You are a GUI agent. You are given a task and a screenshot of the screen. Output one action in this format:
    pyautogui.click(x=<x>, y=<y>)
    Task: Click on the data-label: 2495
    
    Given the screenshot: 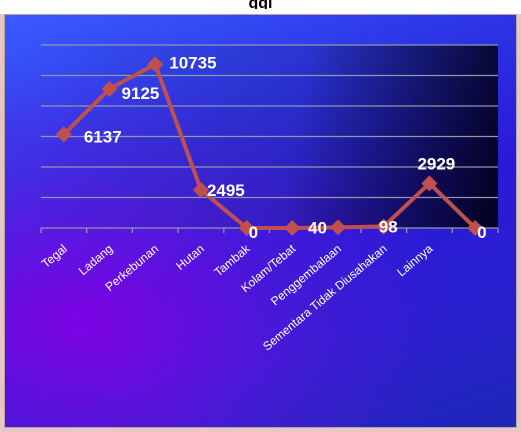 What is the action you would take?
    pyautogui.click(x=226, y=190)
    